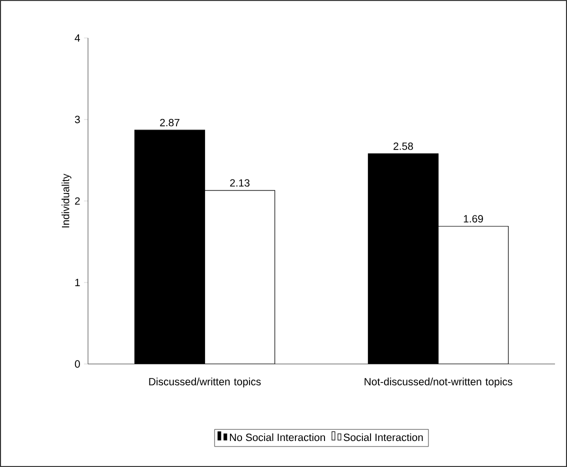 The height and width of the screenshot is (467, 567). What do you see at coordinates (403, 146) in the screenshot?
I see `data-label: 2.58` at bounding box center [403, 146].